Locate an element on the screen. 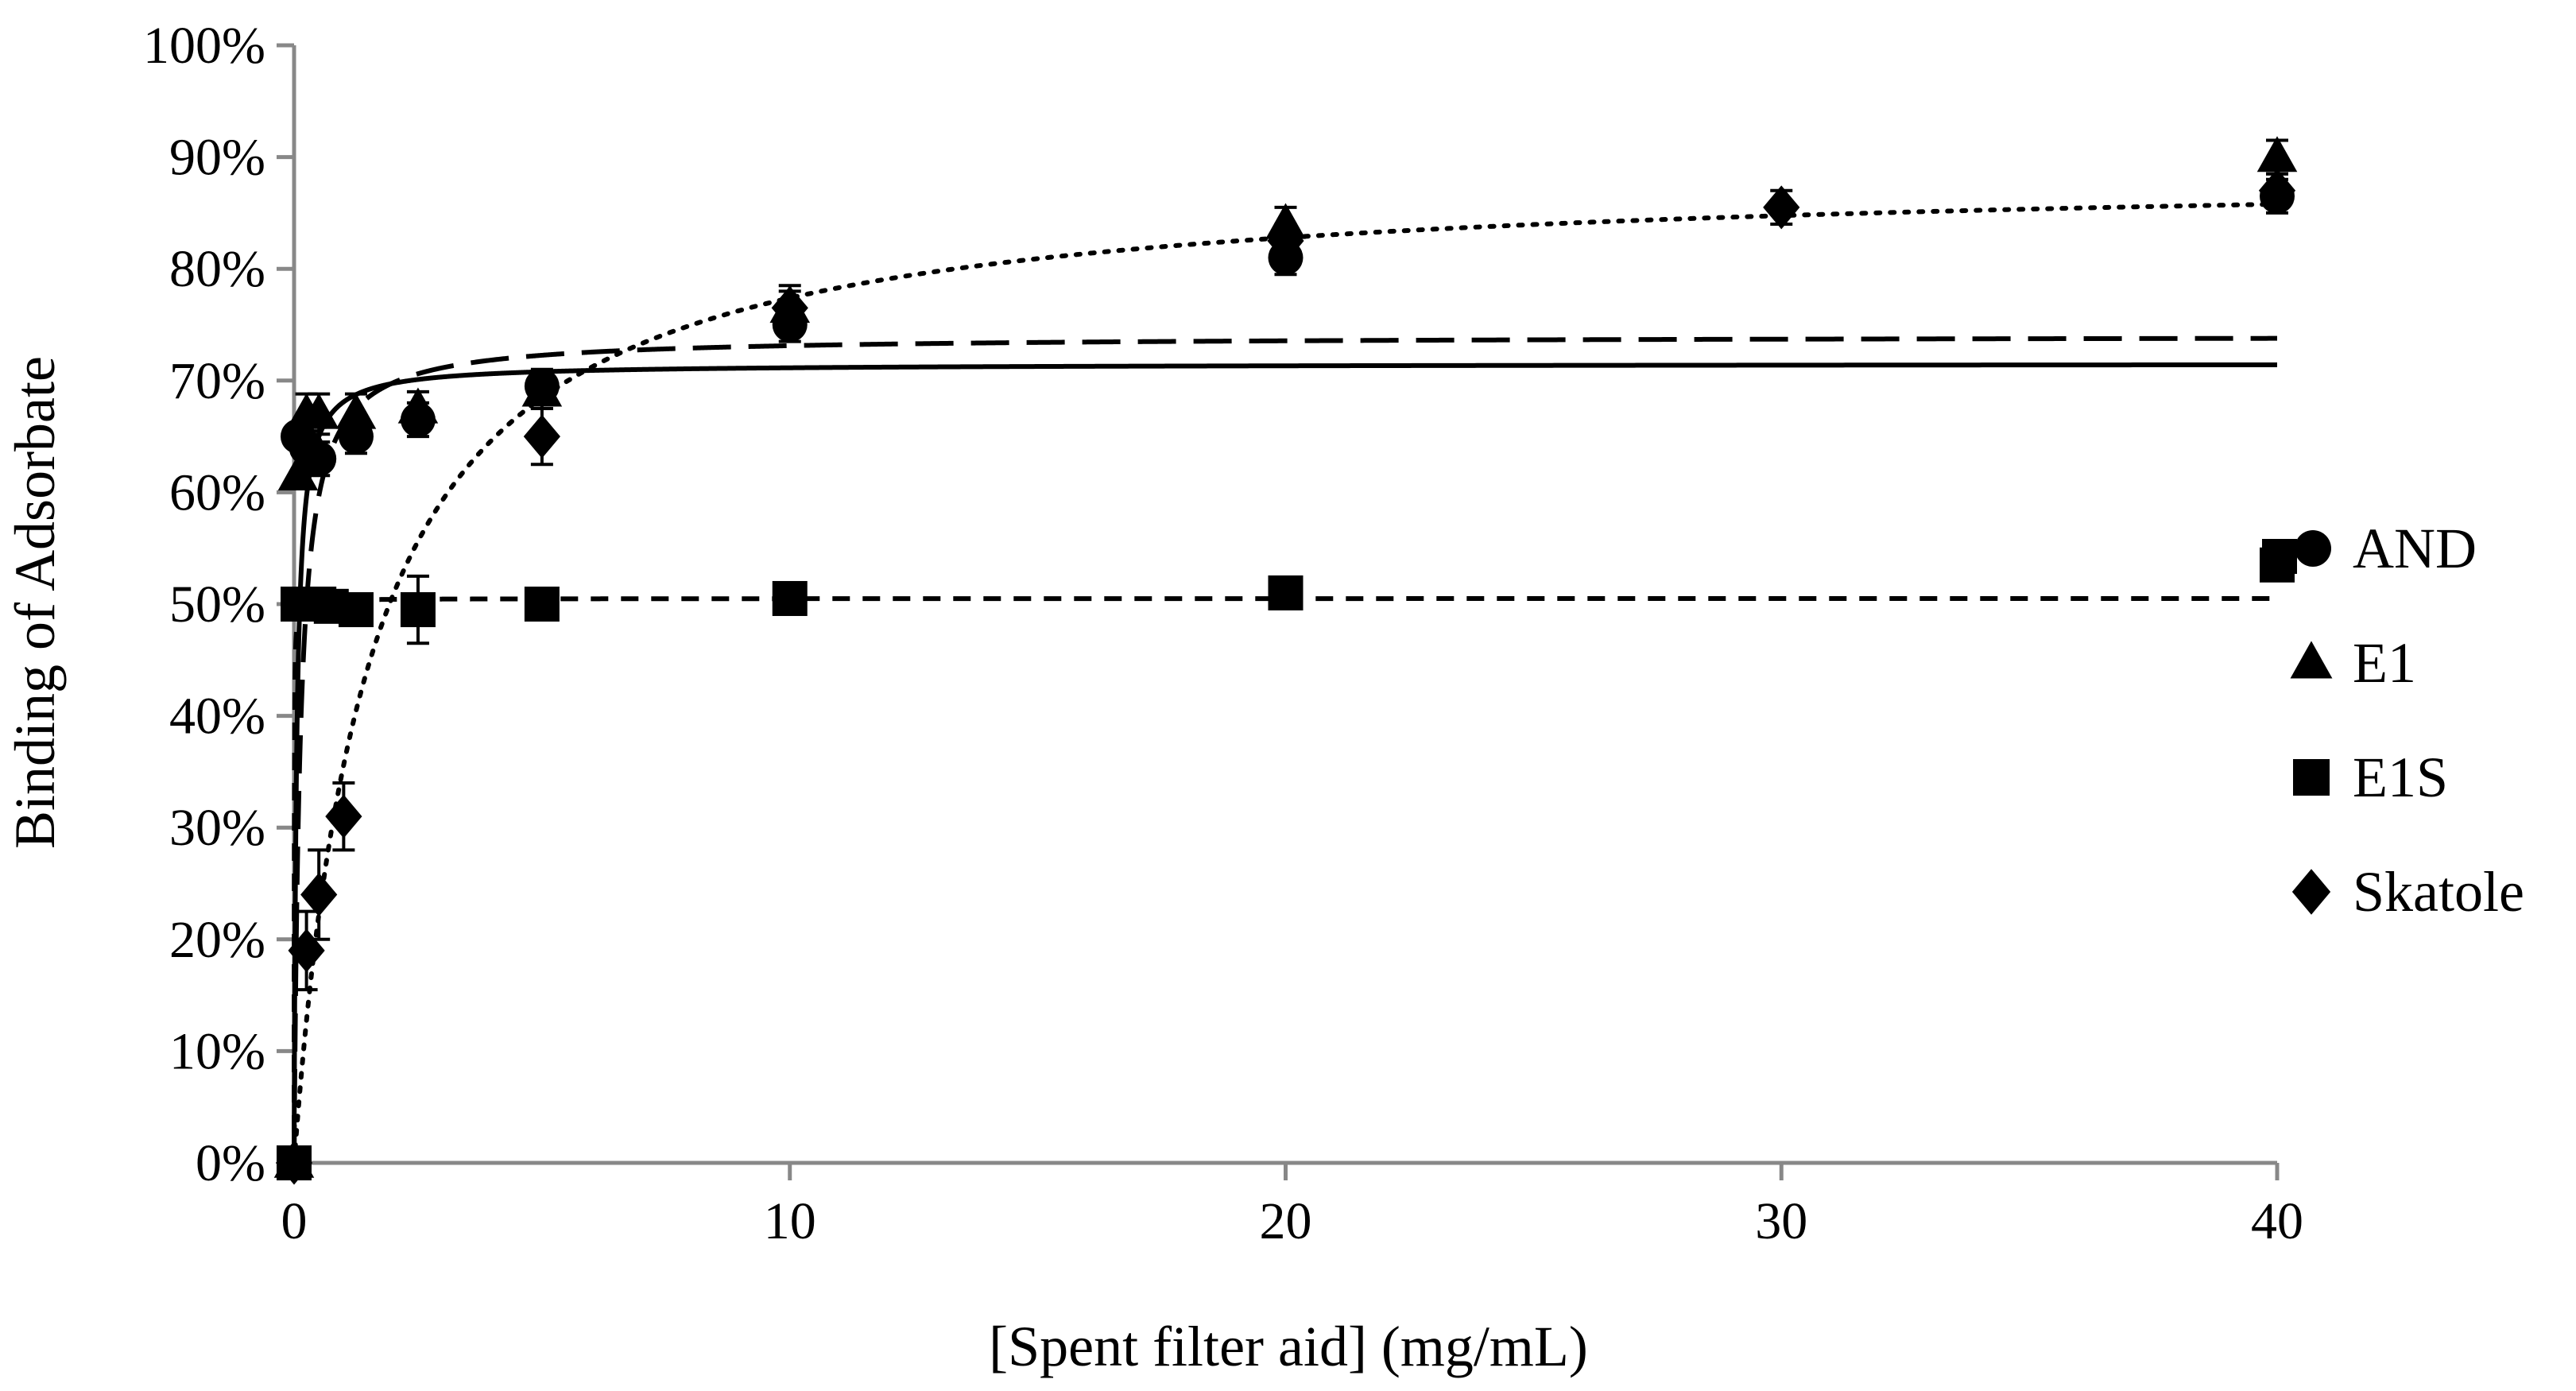 This screenshot has height=1391, width=2576. legend-item-e1s: E1S is located at coordinates (2370, 777).